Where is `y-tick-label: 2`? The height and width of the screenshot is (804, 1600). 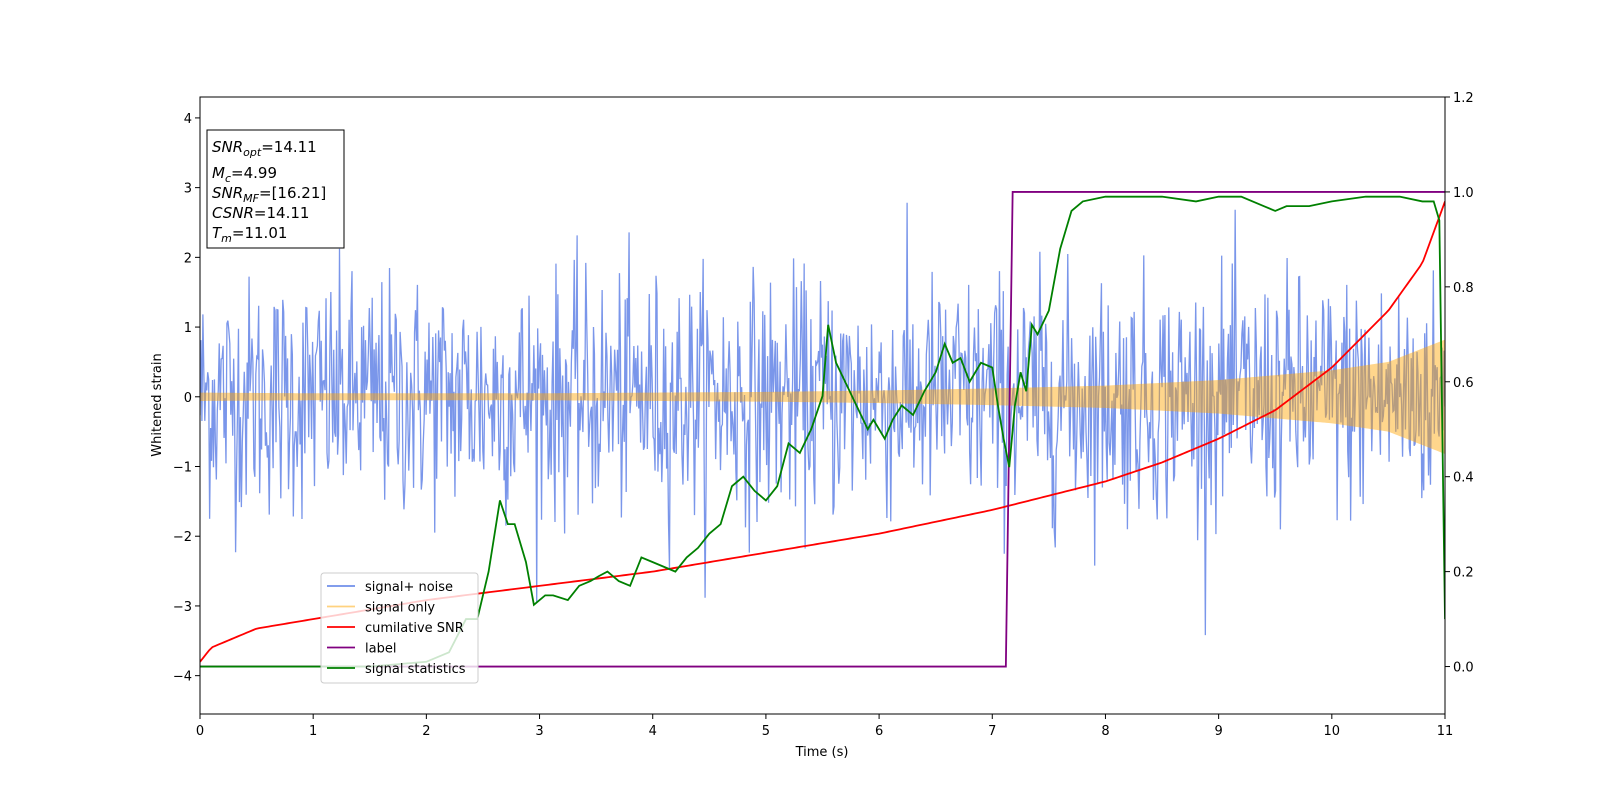
y-tick-label: 2 is located at coordinates (188, 258).